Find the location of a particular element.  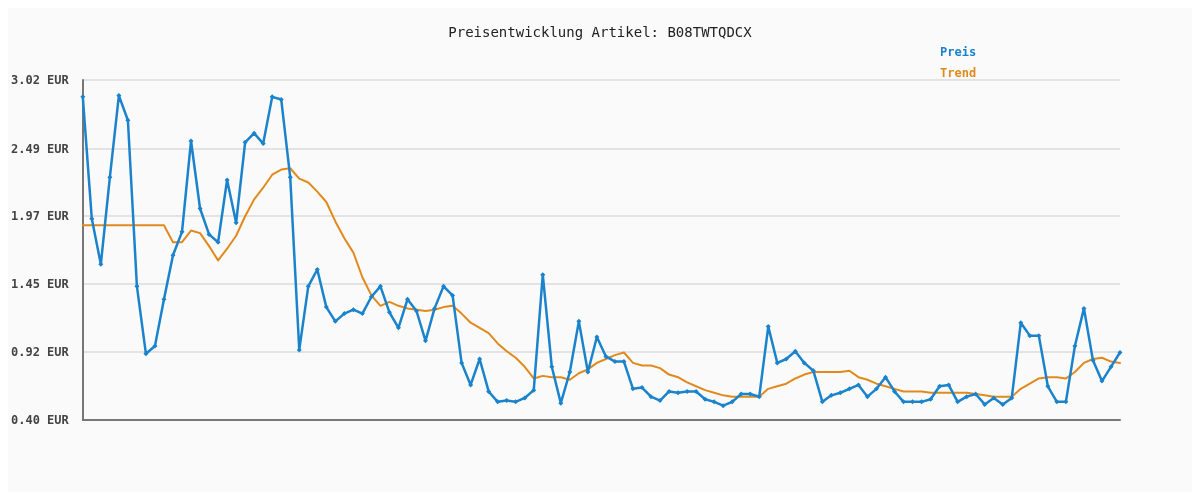

y-tick-label: 0.92 EUR is located at coordinates (40, 352).